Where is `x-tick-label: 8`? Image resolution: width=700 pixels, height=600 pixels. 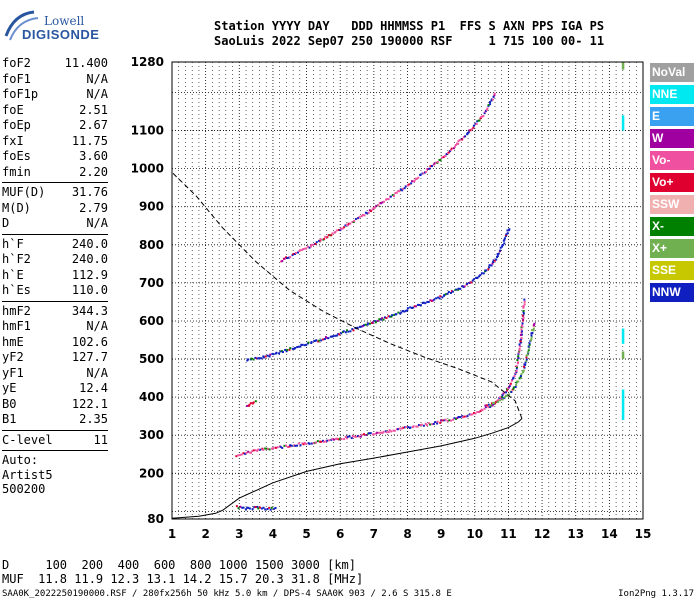
x-tick-label: 8 is located at coordinates (407, 534).